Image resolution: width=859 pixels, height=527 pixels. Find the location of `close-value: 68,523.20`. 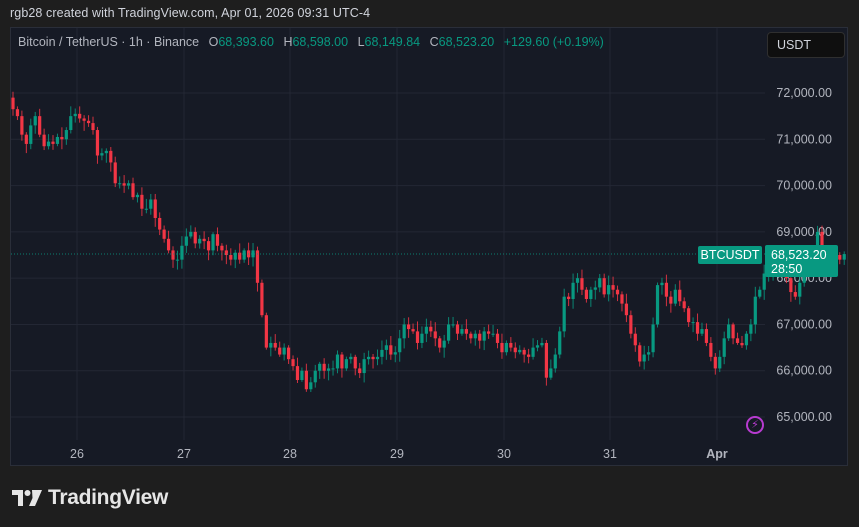

close-value: 68,523.20 is located at coordinates (466, 42).